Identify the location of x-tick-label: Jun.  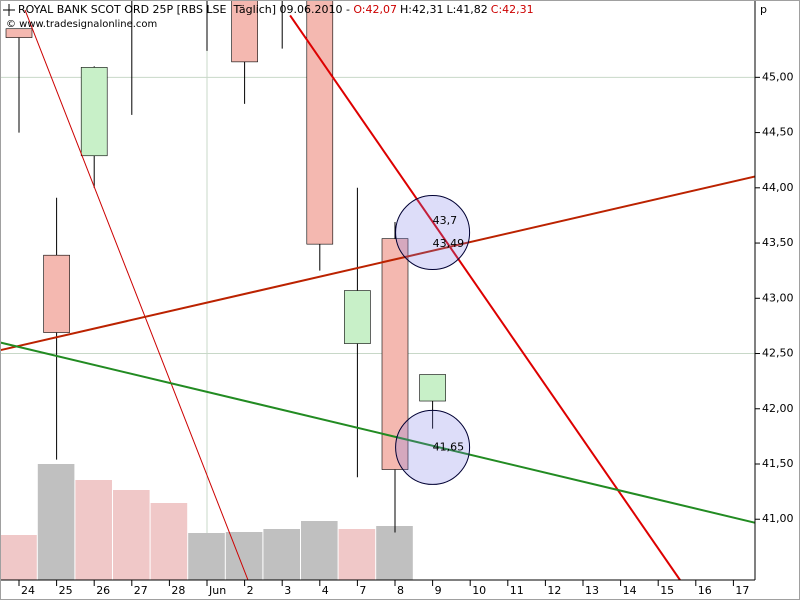
(217, 590).